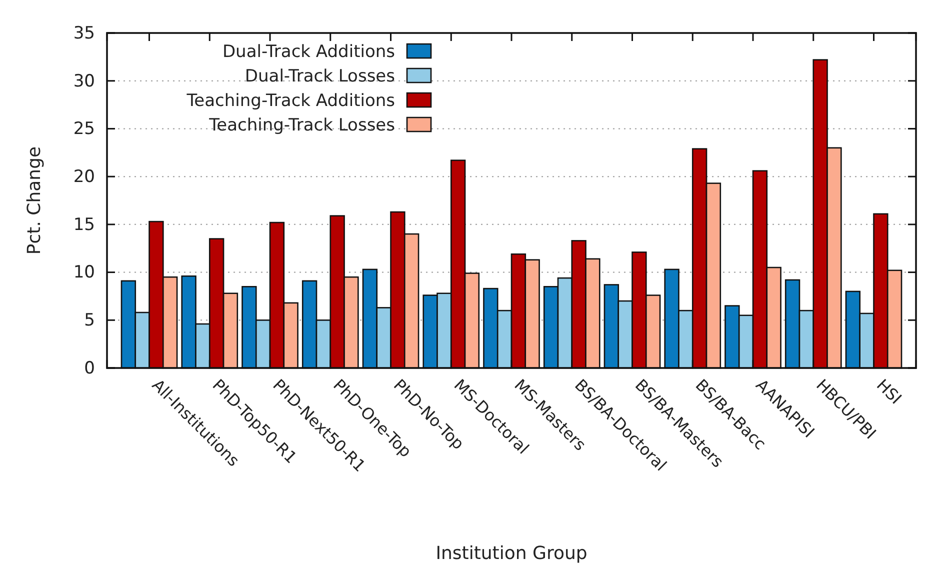 The height and width of the screenshot is (571, 943). Describe the element at coordinates (84, 129) in the screenshot. I see `y-tick-label: 25` at that location.